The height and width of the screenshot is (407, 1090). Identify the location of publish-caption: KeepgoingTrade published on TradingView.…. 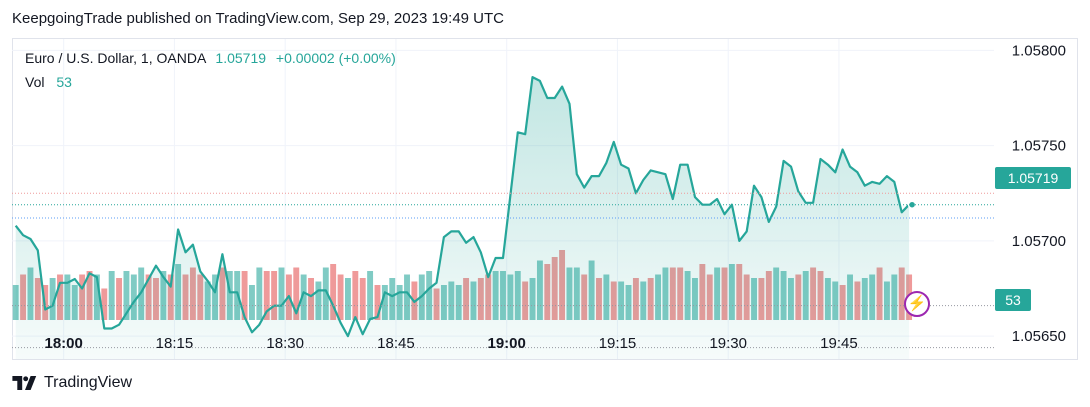
(258, 18).